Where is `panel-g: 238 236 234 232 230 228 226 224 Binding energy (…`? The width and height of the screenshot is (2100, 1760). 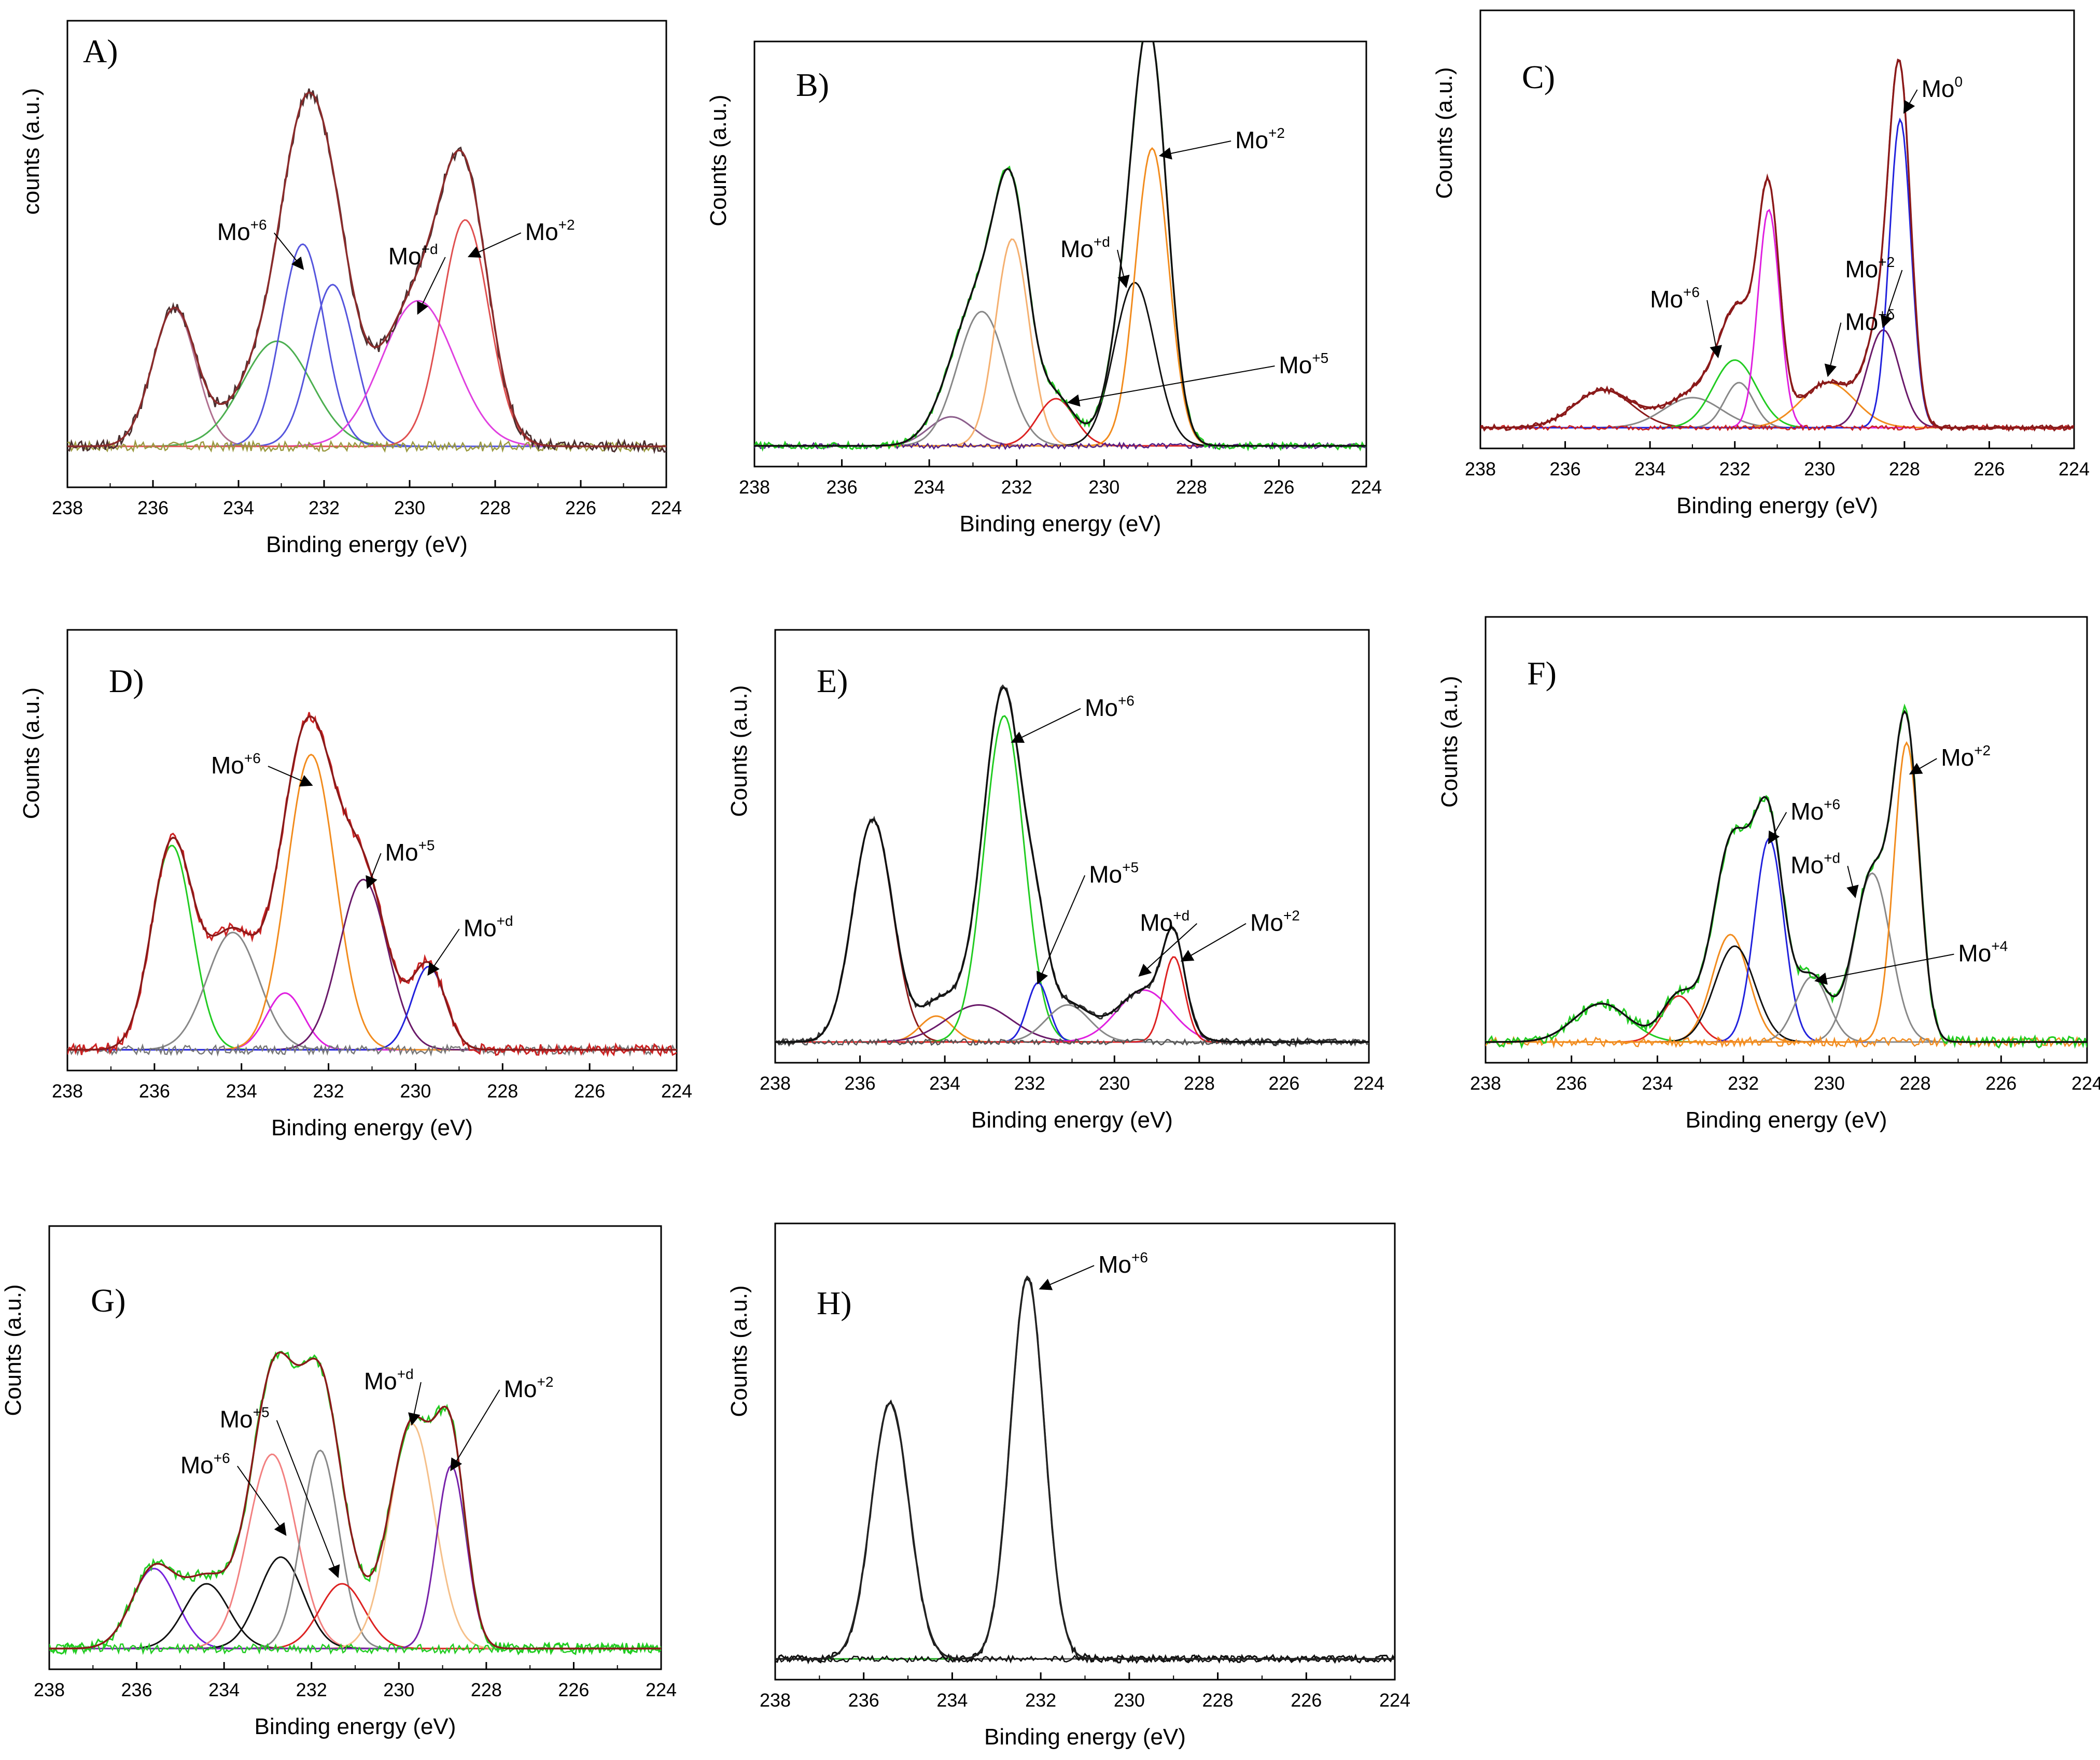 panel-g: 238 236 234 232 230 228 226 224 Binding energy (… is located at coordinates (339, 1482).